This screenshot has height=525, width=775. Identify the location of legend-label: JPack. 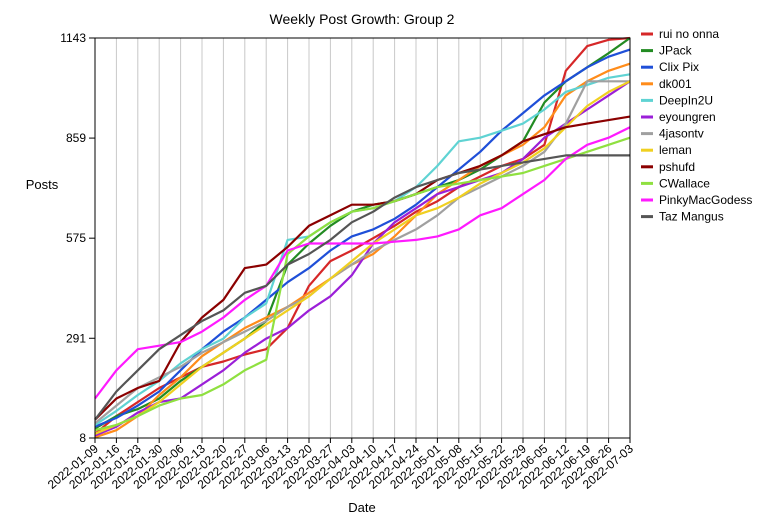
(676, 51).